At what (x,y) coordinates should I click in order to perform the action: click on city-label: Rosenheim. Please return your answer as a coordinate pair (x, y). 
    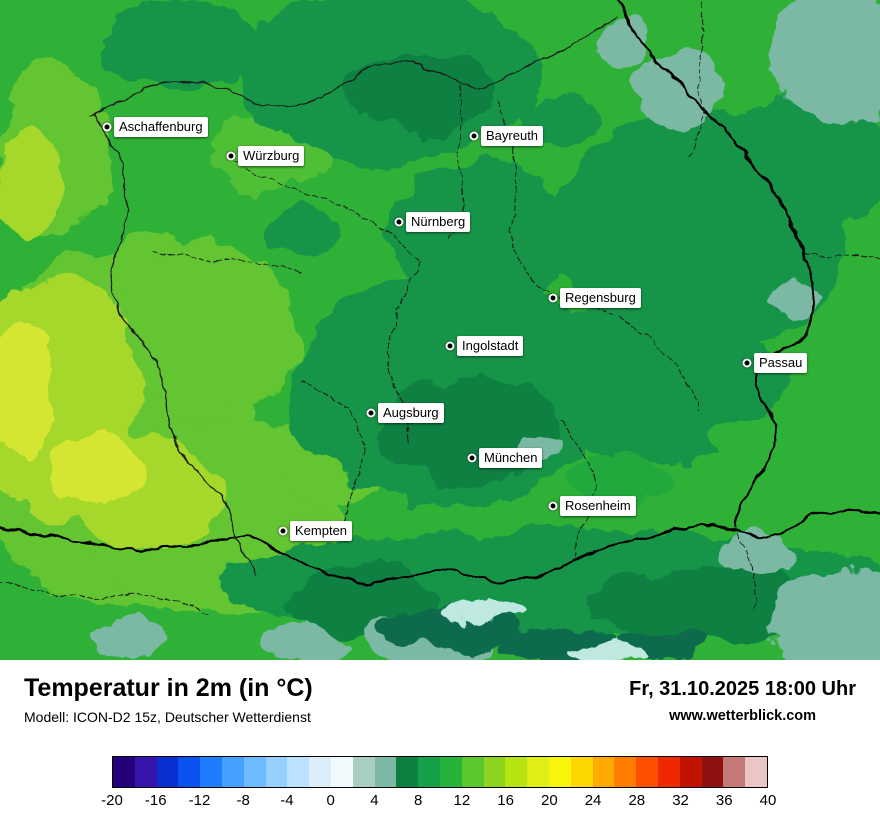
    Looking at the image, I should click on (598, 506).